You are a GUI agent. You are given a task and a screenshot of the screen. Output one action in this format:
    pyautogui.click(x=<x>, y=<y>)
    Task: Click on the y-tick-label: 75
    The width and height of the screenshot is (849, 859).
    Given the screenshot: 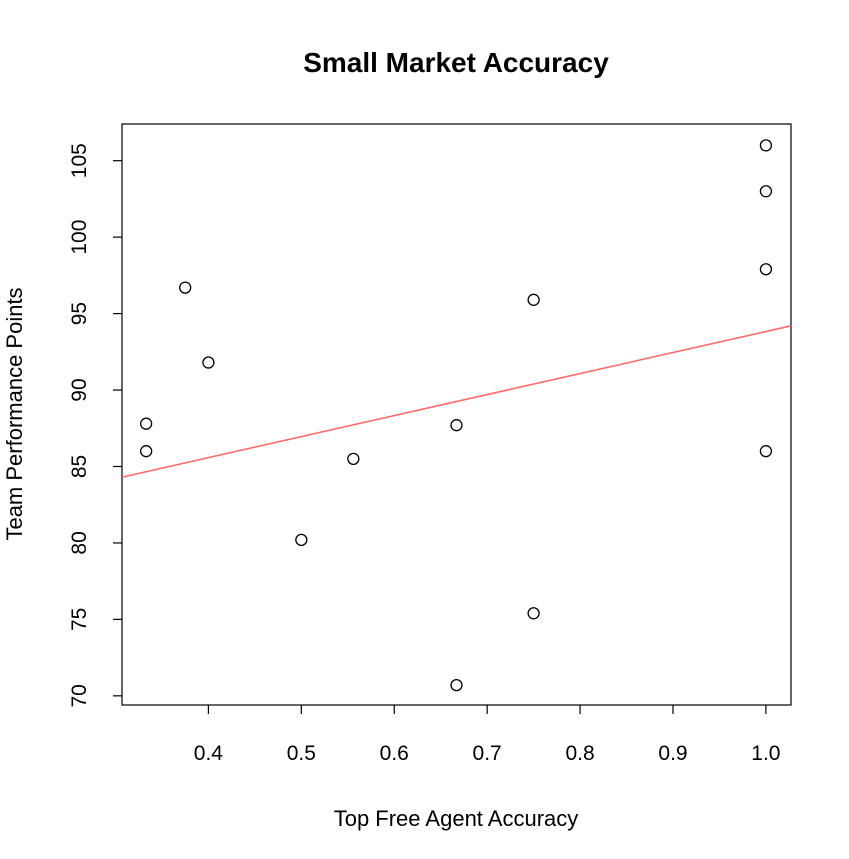 What is the action you would take?
    pyautogui.click(x=79, y=619)
    